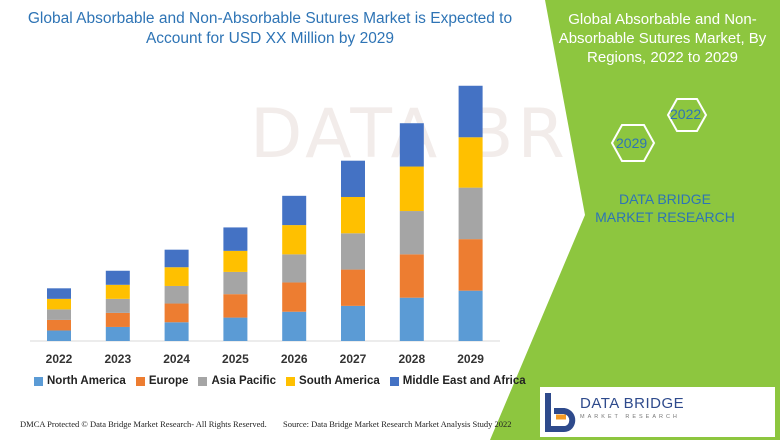 Image resolution: width=780 pixels, height=440 pixels. I want to click on hex-label-2022: 2022, so click(686, 114).